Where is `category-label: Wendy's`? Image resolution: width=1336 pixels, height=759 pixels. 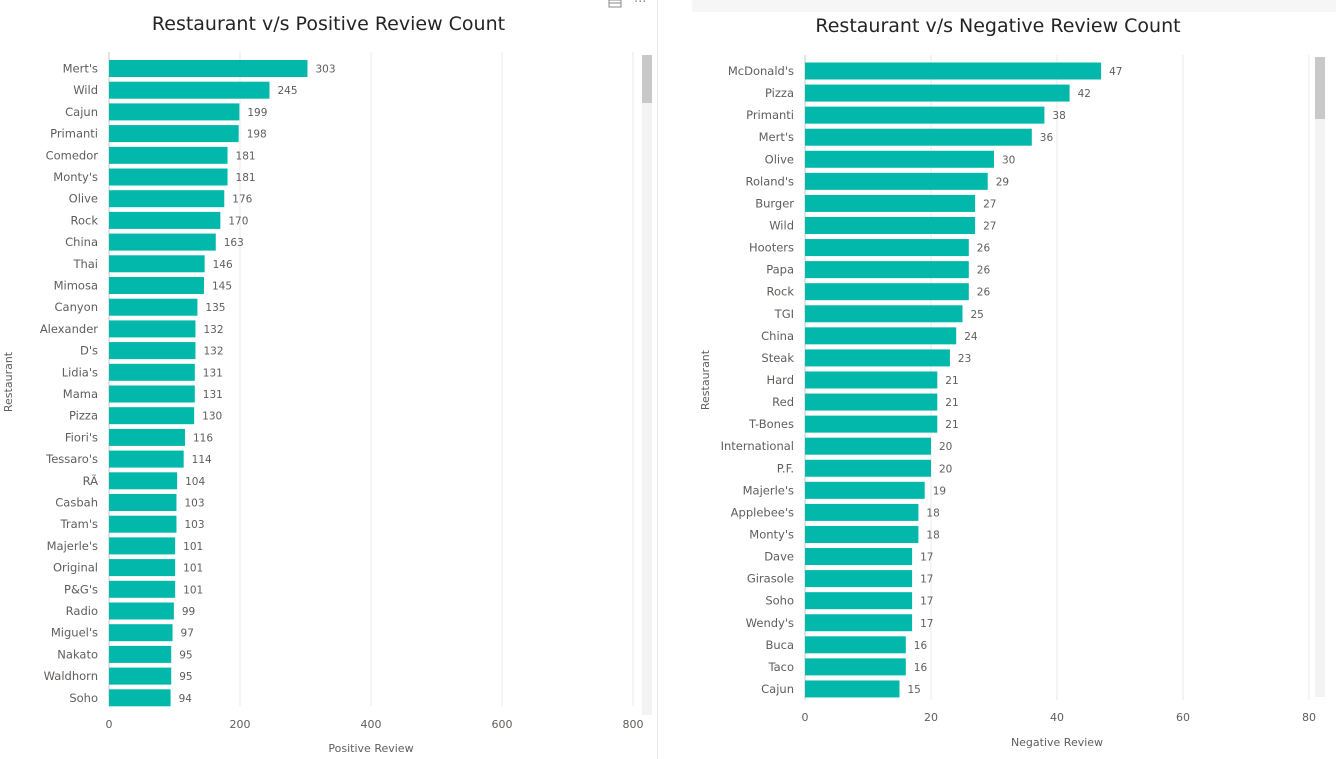 category-label: Wendy's is located at coordinates (770, 623).